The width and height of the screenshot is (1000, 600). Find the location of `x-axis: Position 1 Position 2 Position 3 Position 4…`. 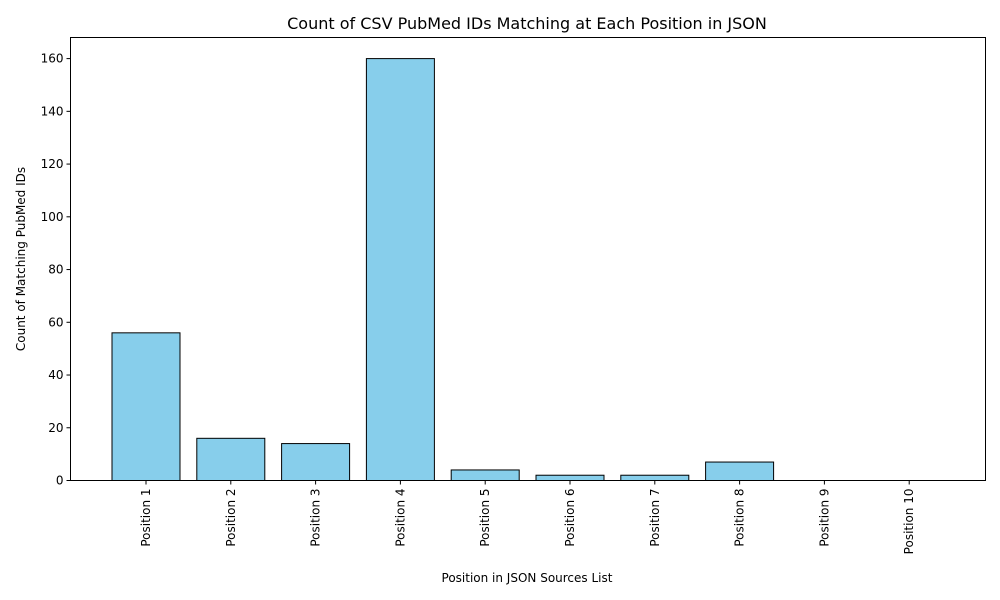

x-axis: Position 1 Position 2 Position 3 Position 4… is located at coordinates (527, 517).